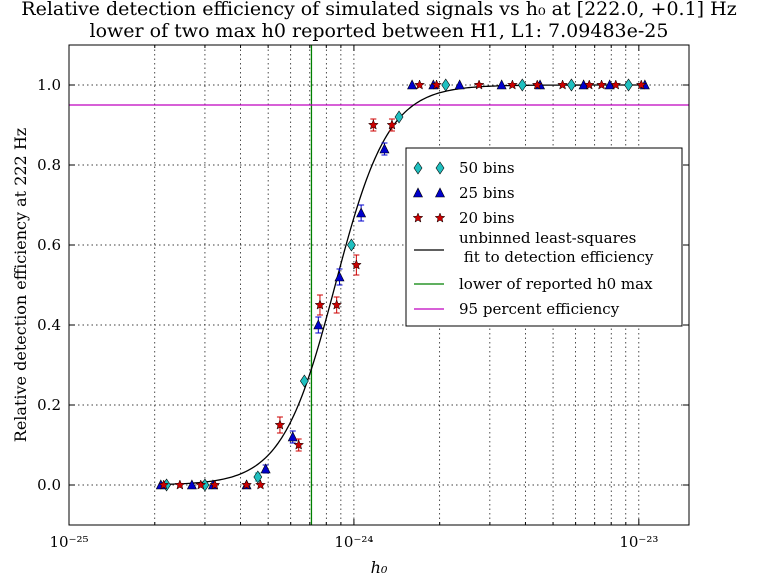  What do you see at coordinates (379, 567) in the screenshot?
I see `x-axis-label: h₀` at bounding box center [379, 567].